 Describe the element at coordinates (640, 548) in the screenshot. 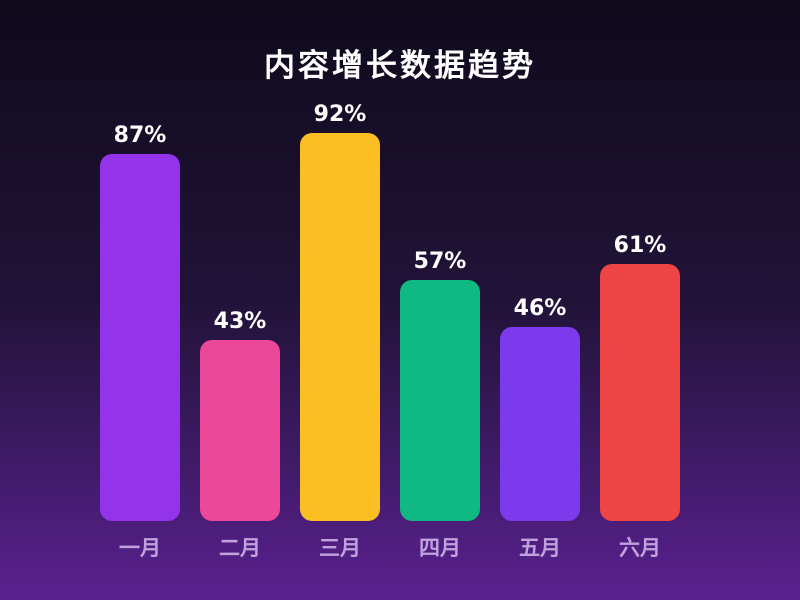

I see `category-label: 六月` at that location.